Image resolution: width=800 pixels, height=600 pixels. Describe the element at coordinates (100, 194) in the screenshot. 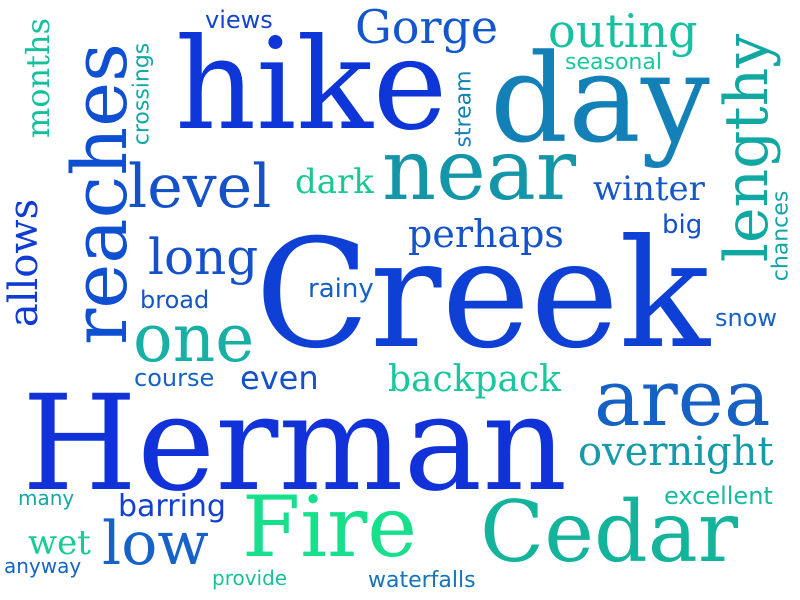

I see `word-reaches: reaches` at that location.